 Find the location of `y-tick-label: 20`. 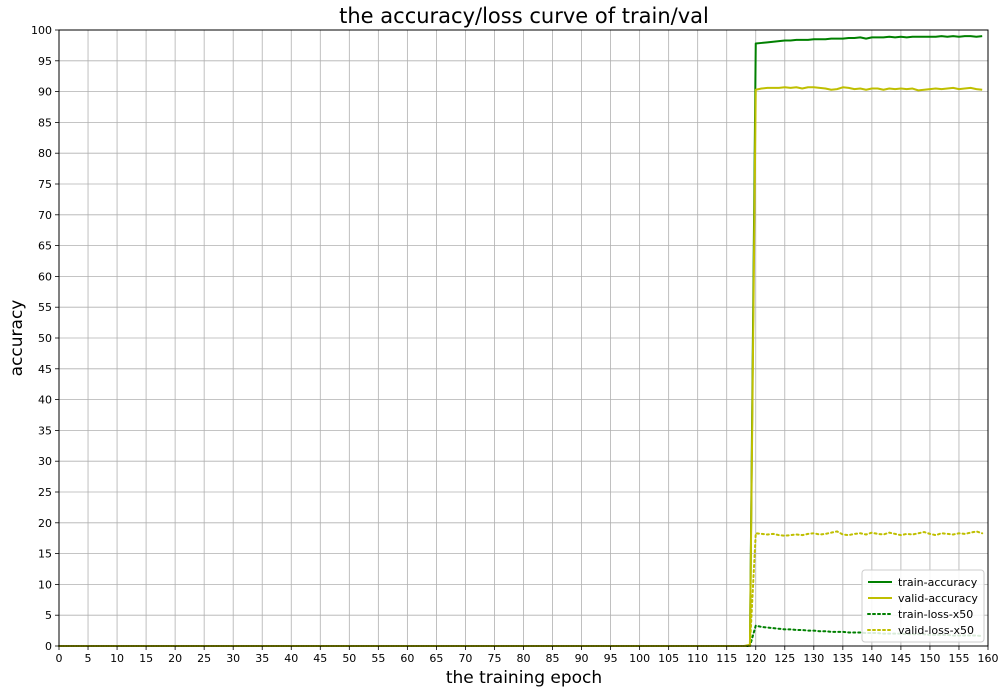

y-tick-label: 20 is located at coordinates (45, 523).